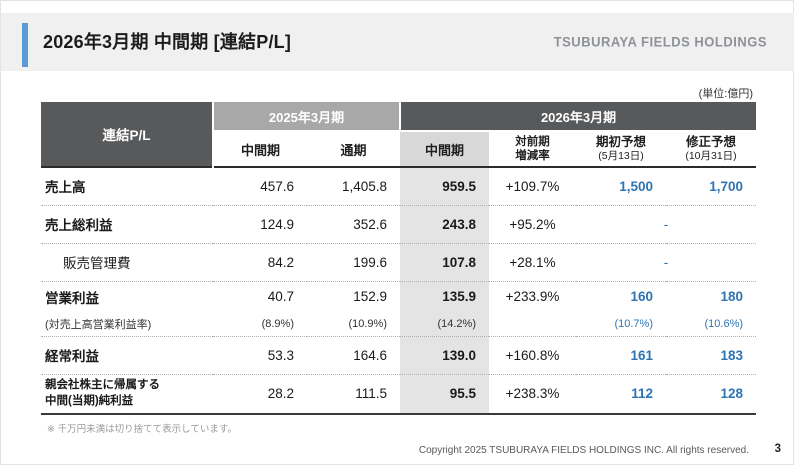  I want to click on cell-2025-fullyear: 111.5, so click(371, 394).